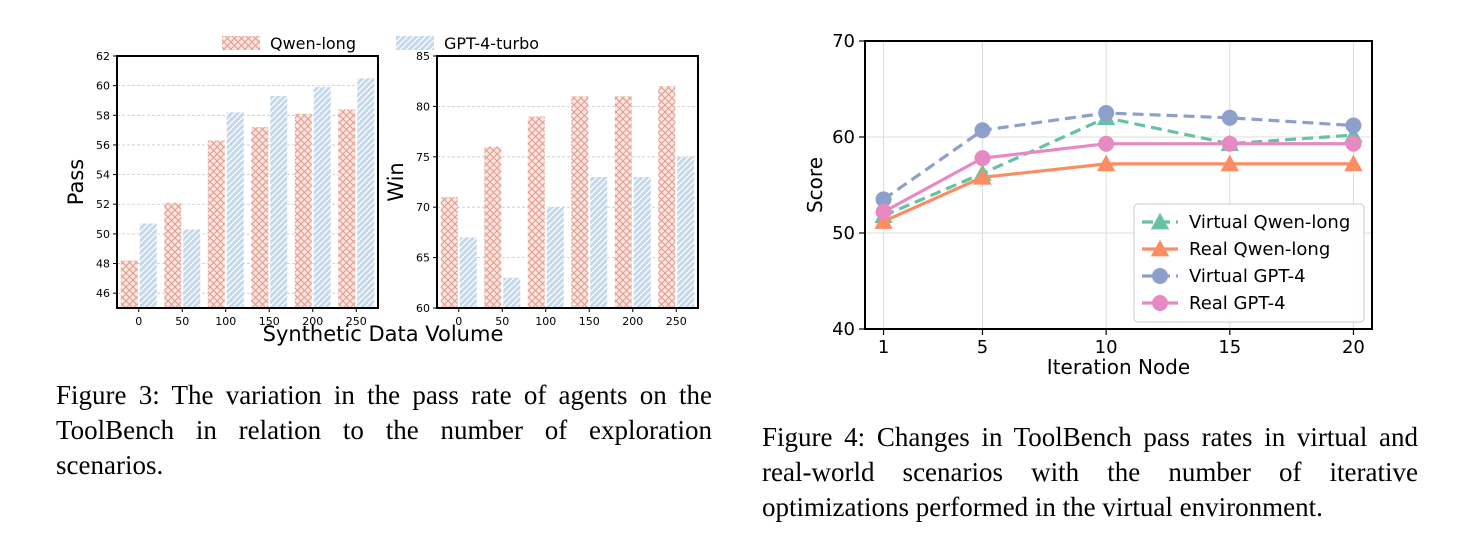  What do you see at coordinates (313, 43) in the screenshot?
I see `legend-label-qwen-long: Qwen-long` at bounding box center [313, 43].